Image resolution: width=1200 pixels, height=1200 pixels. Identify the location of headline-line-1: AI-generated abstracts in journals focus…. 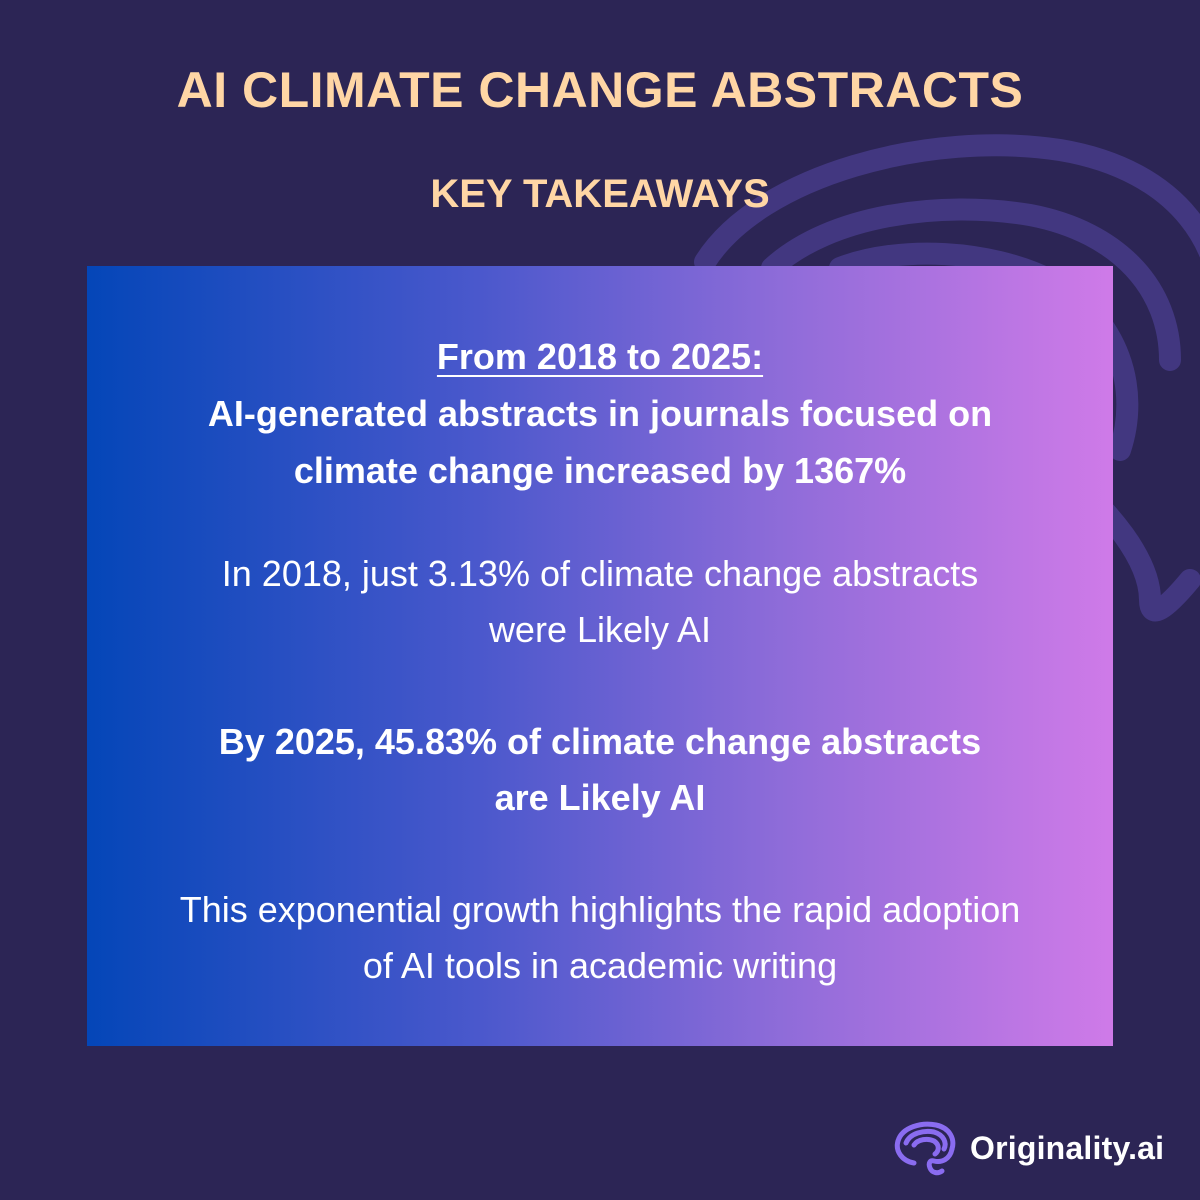
(600, 413).